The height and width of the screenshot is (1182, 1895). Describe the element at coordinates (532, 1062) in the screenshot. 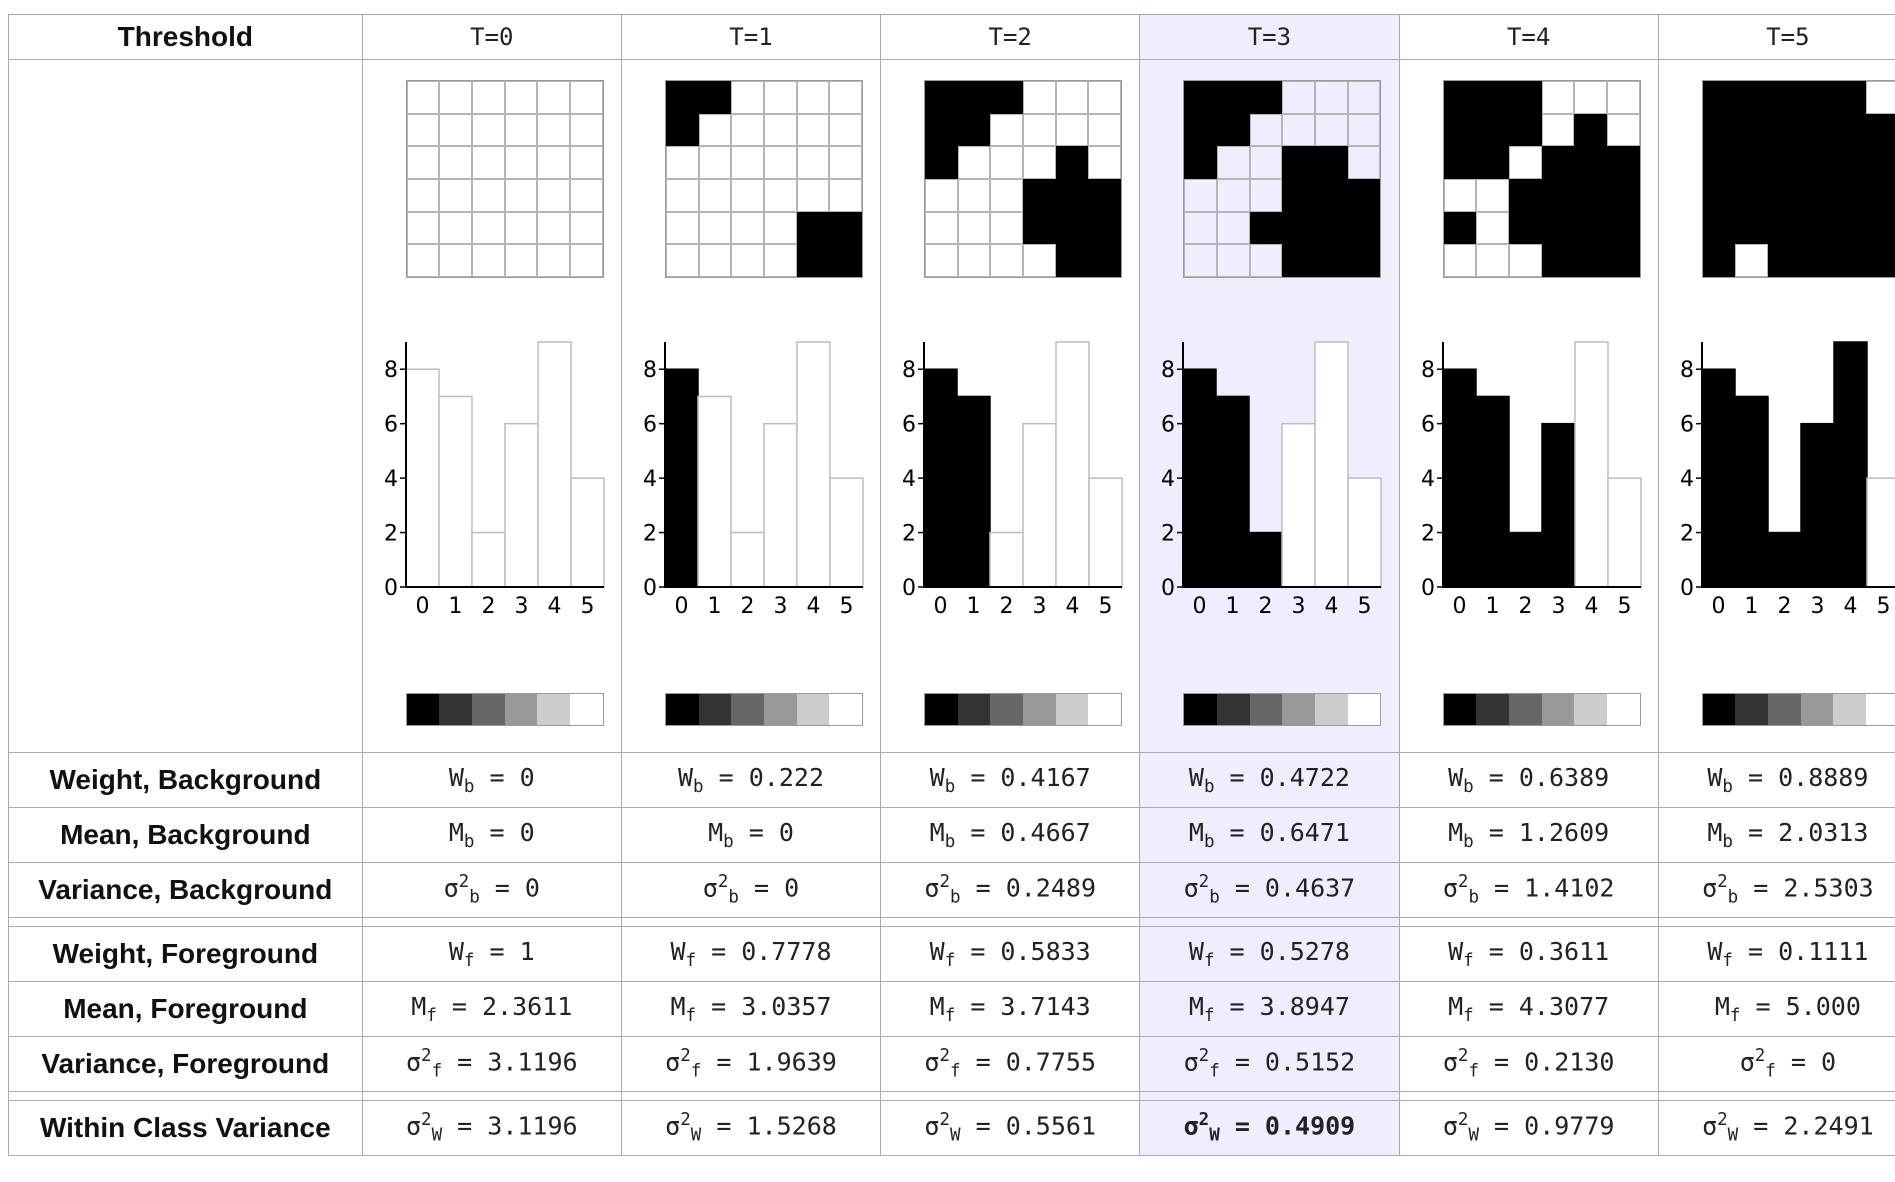

I see `stat-value: 3.1196` at that location.